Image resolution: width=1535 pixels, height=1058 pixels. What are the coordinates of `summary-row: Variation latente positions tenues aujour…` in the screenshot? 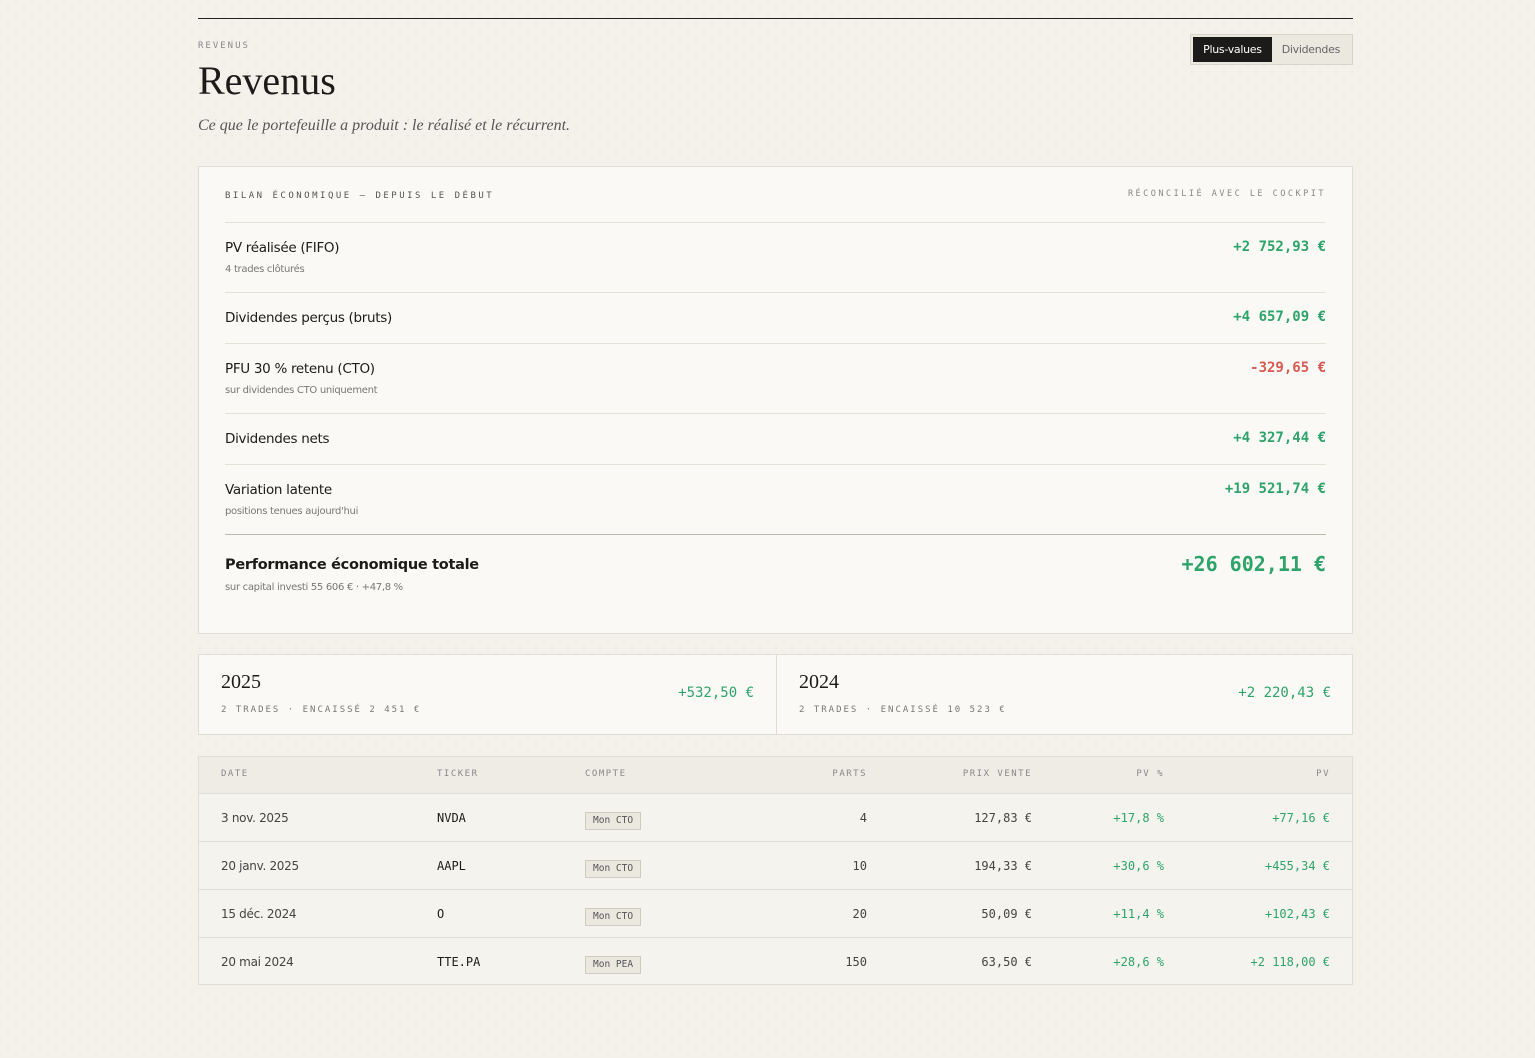 It's located at (775, 499).